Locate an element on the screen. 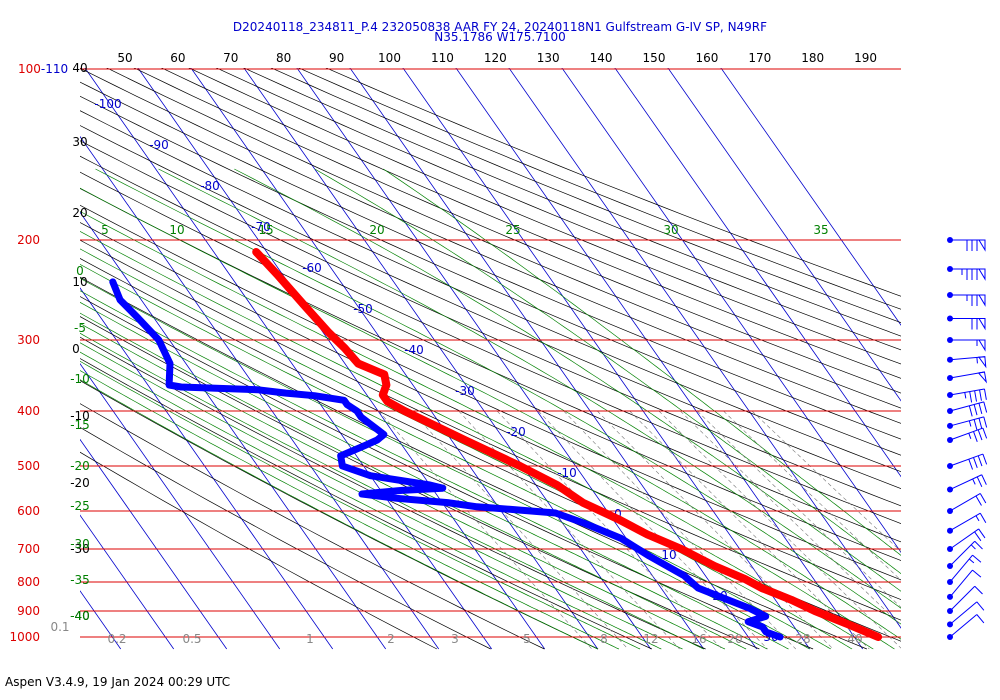 Image resolution: width=1000 pixels, height=700 pixels. height-label: -30 is located at coordinates (80, 549).